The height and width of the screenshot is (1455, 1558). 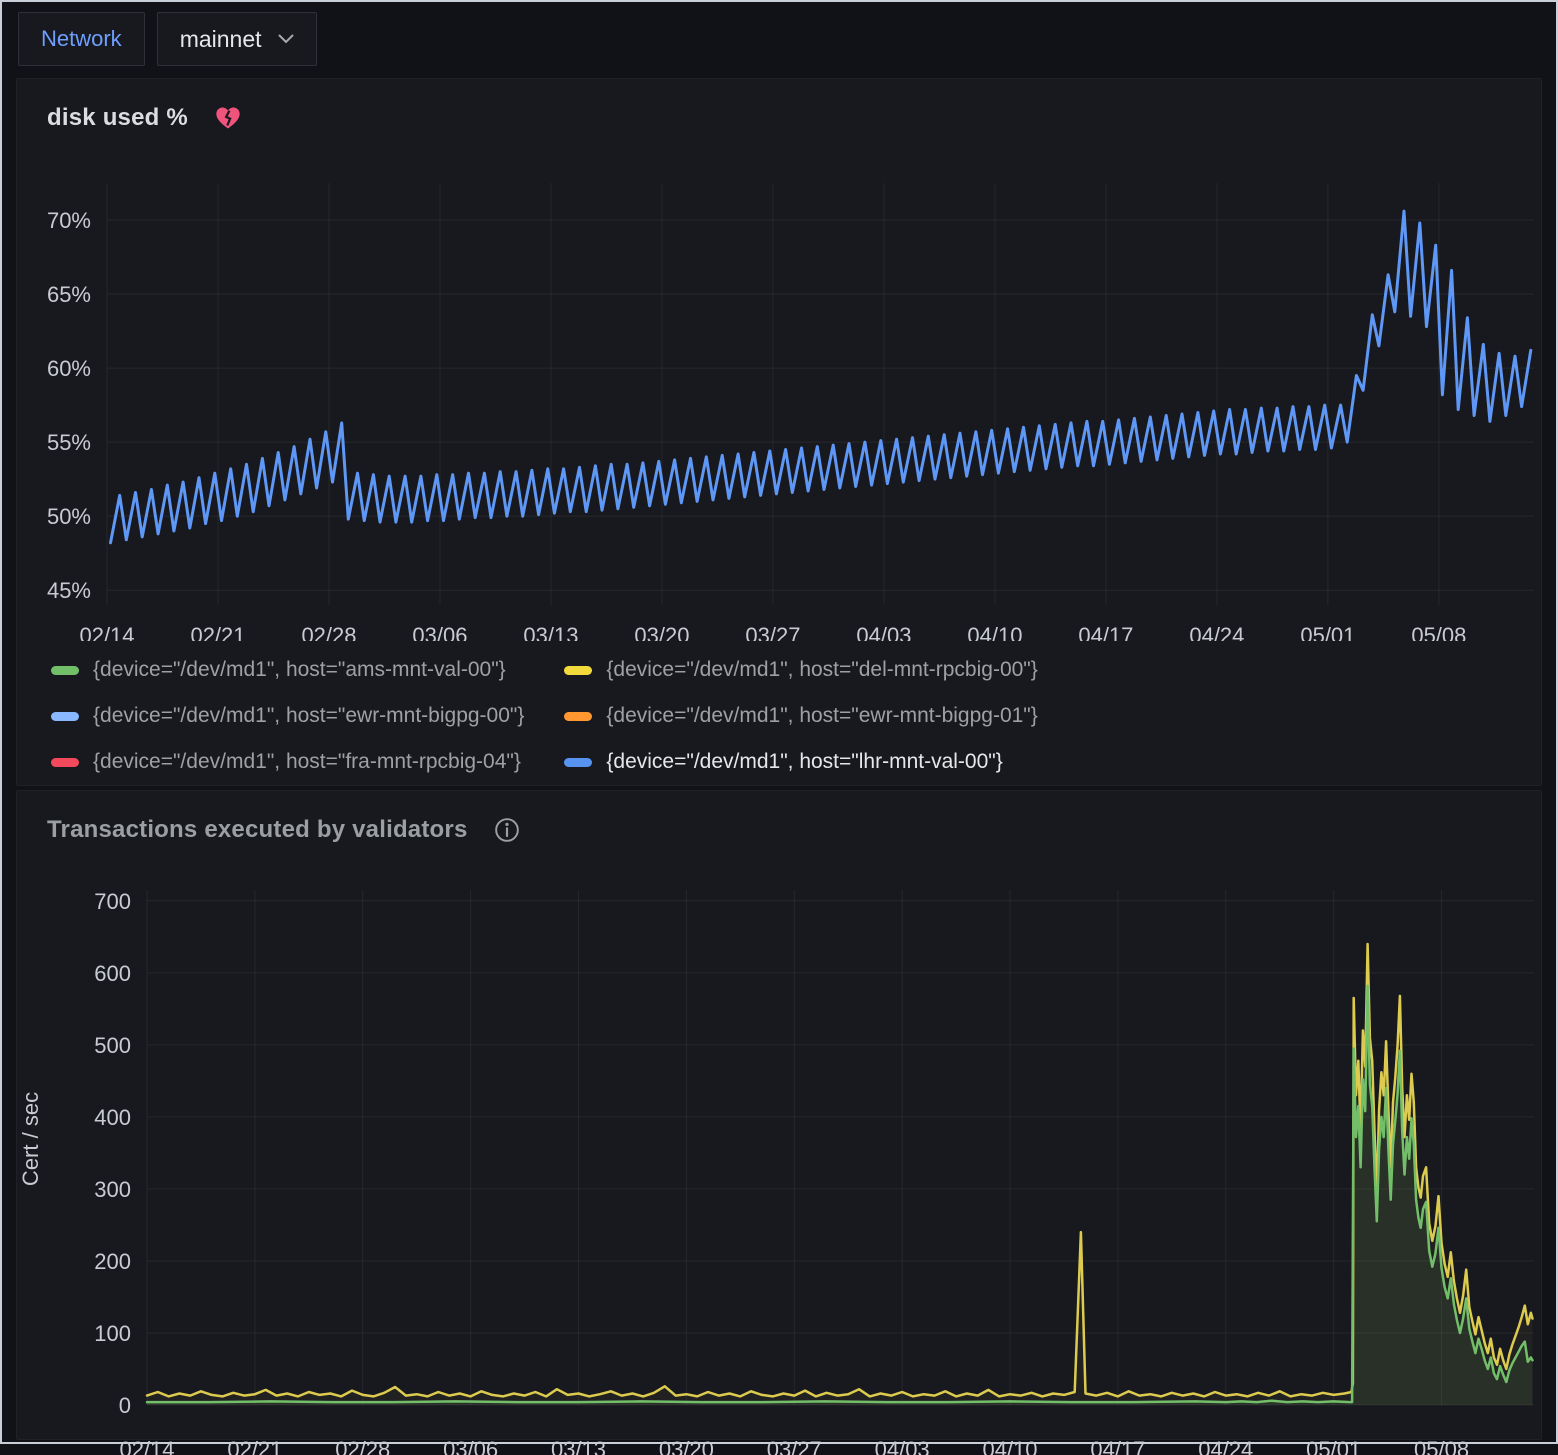 What do you see at coordinates (779, 40) in the screenshot?
I see `dashboard-variables-bar: Network mainnet` at bounding box center [779, 40].